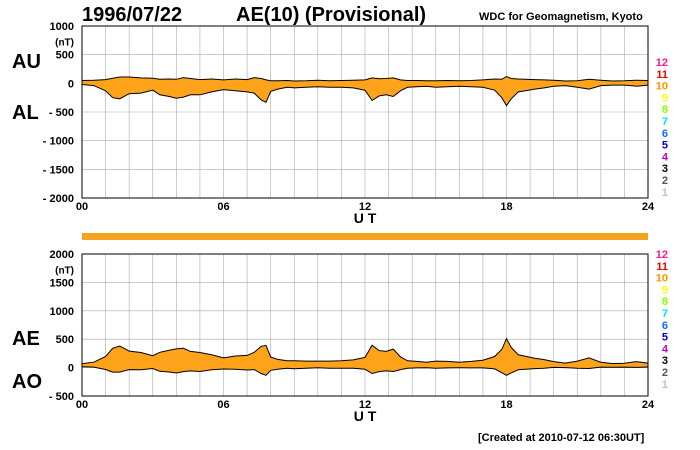 This screenshot has height=450, width=700. I want to click on au-label: AU, so click(26, 62).